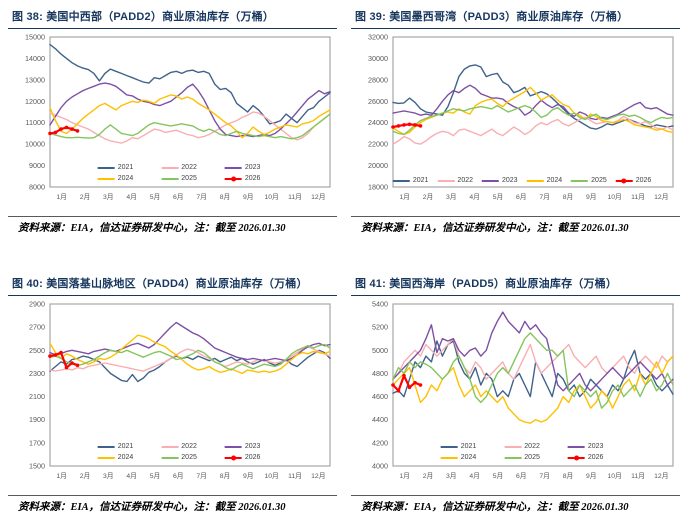 This screenshot has width=688, height=514. What do you see at coordinates (380, 373) in the screenshot?
I see `svg-text: 4800` at bounding box center [380, 373].